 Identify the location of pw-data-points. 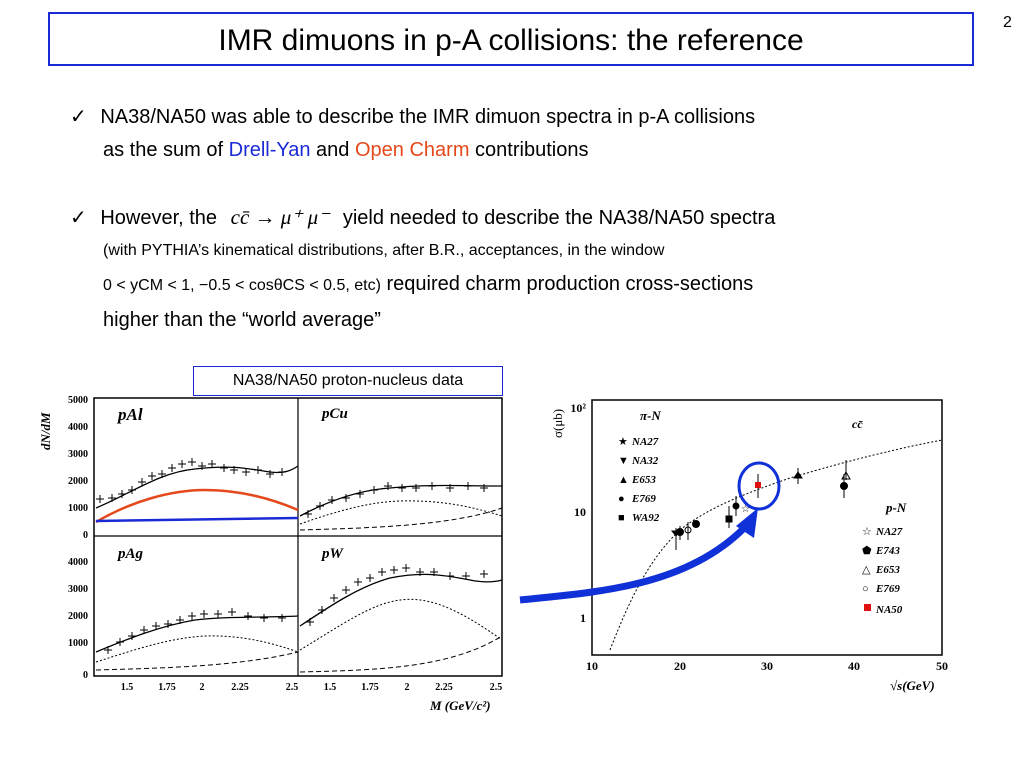
(397, 595).